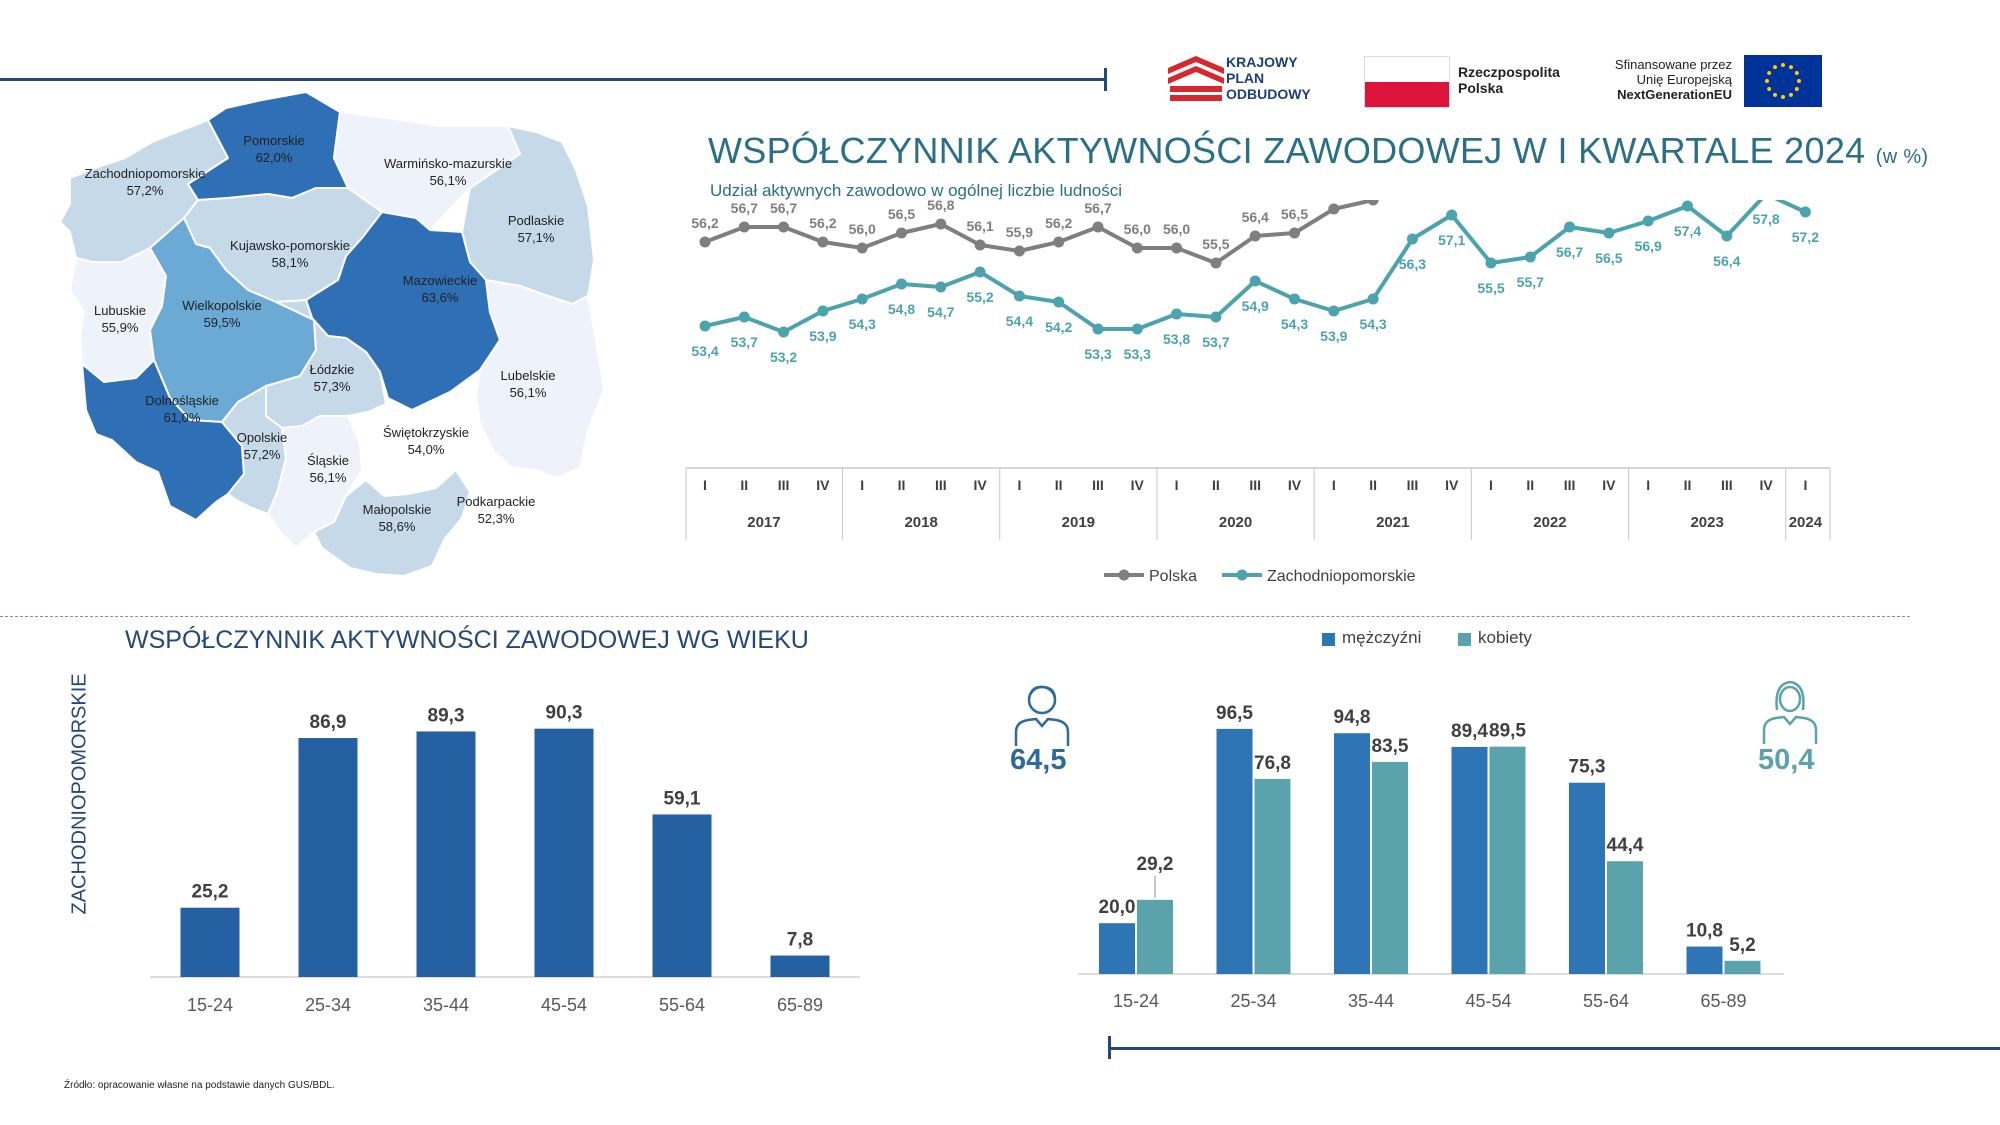 This screenshot has height=1125, width=2000. What do you see at coordinates (744, 342) in the screenshot?
I see `data-label: 53,7` at bounding box center [744, 342].